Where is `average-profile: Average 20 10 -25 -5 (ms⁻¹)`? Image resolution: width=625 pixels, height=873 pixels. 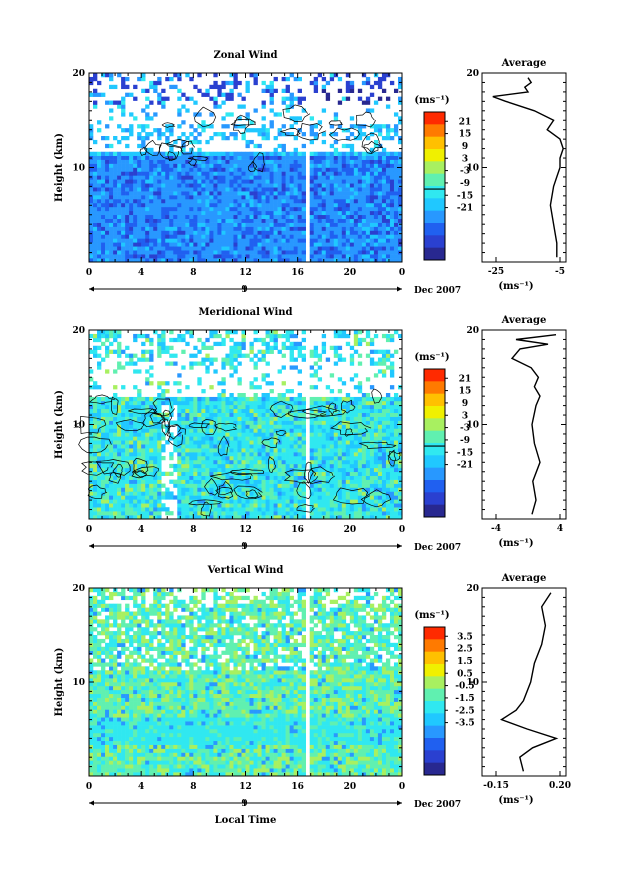 average-profile: Average 20 10 -25 -5 (ms⁻¹) is located at coordinates (516, 175).